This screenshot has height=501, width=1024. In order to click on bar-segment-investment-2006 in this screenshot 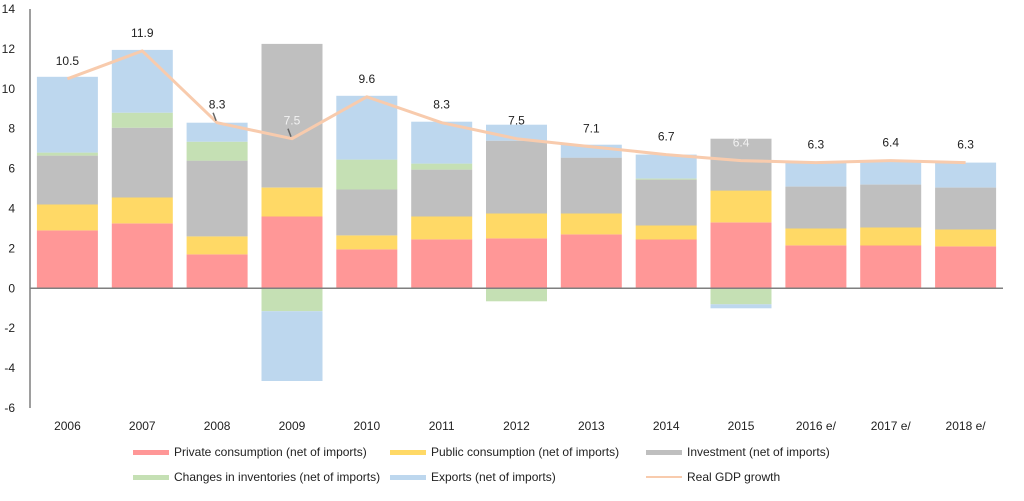, I will do `click(67, 180)`.